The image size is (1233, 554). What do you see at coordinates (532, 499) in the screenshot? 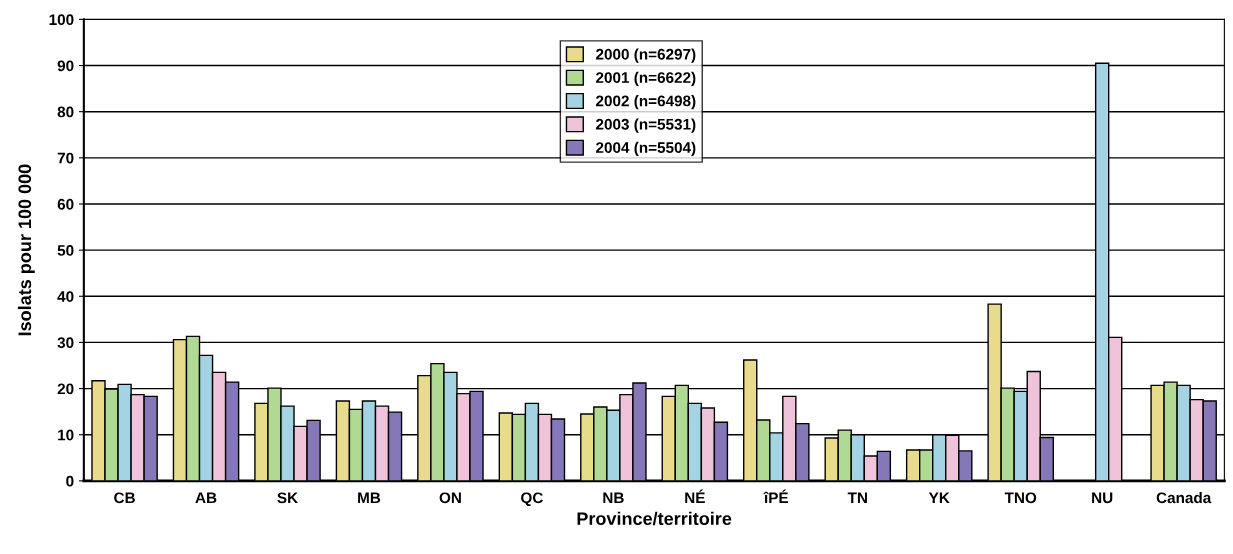
I see `x-tick-label: QC` at bounding box center [532, 499].